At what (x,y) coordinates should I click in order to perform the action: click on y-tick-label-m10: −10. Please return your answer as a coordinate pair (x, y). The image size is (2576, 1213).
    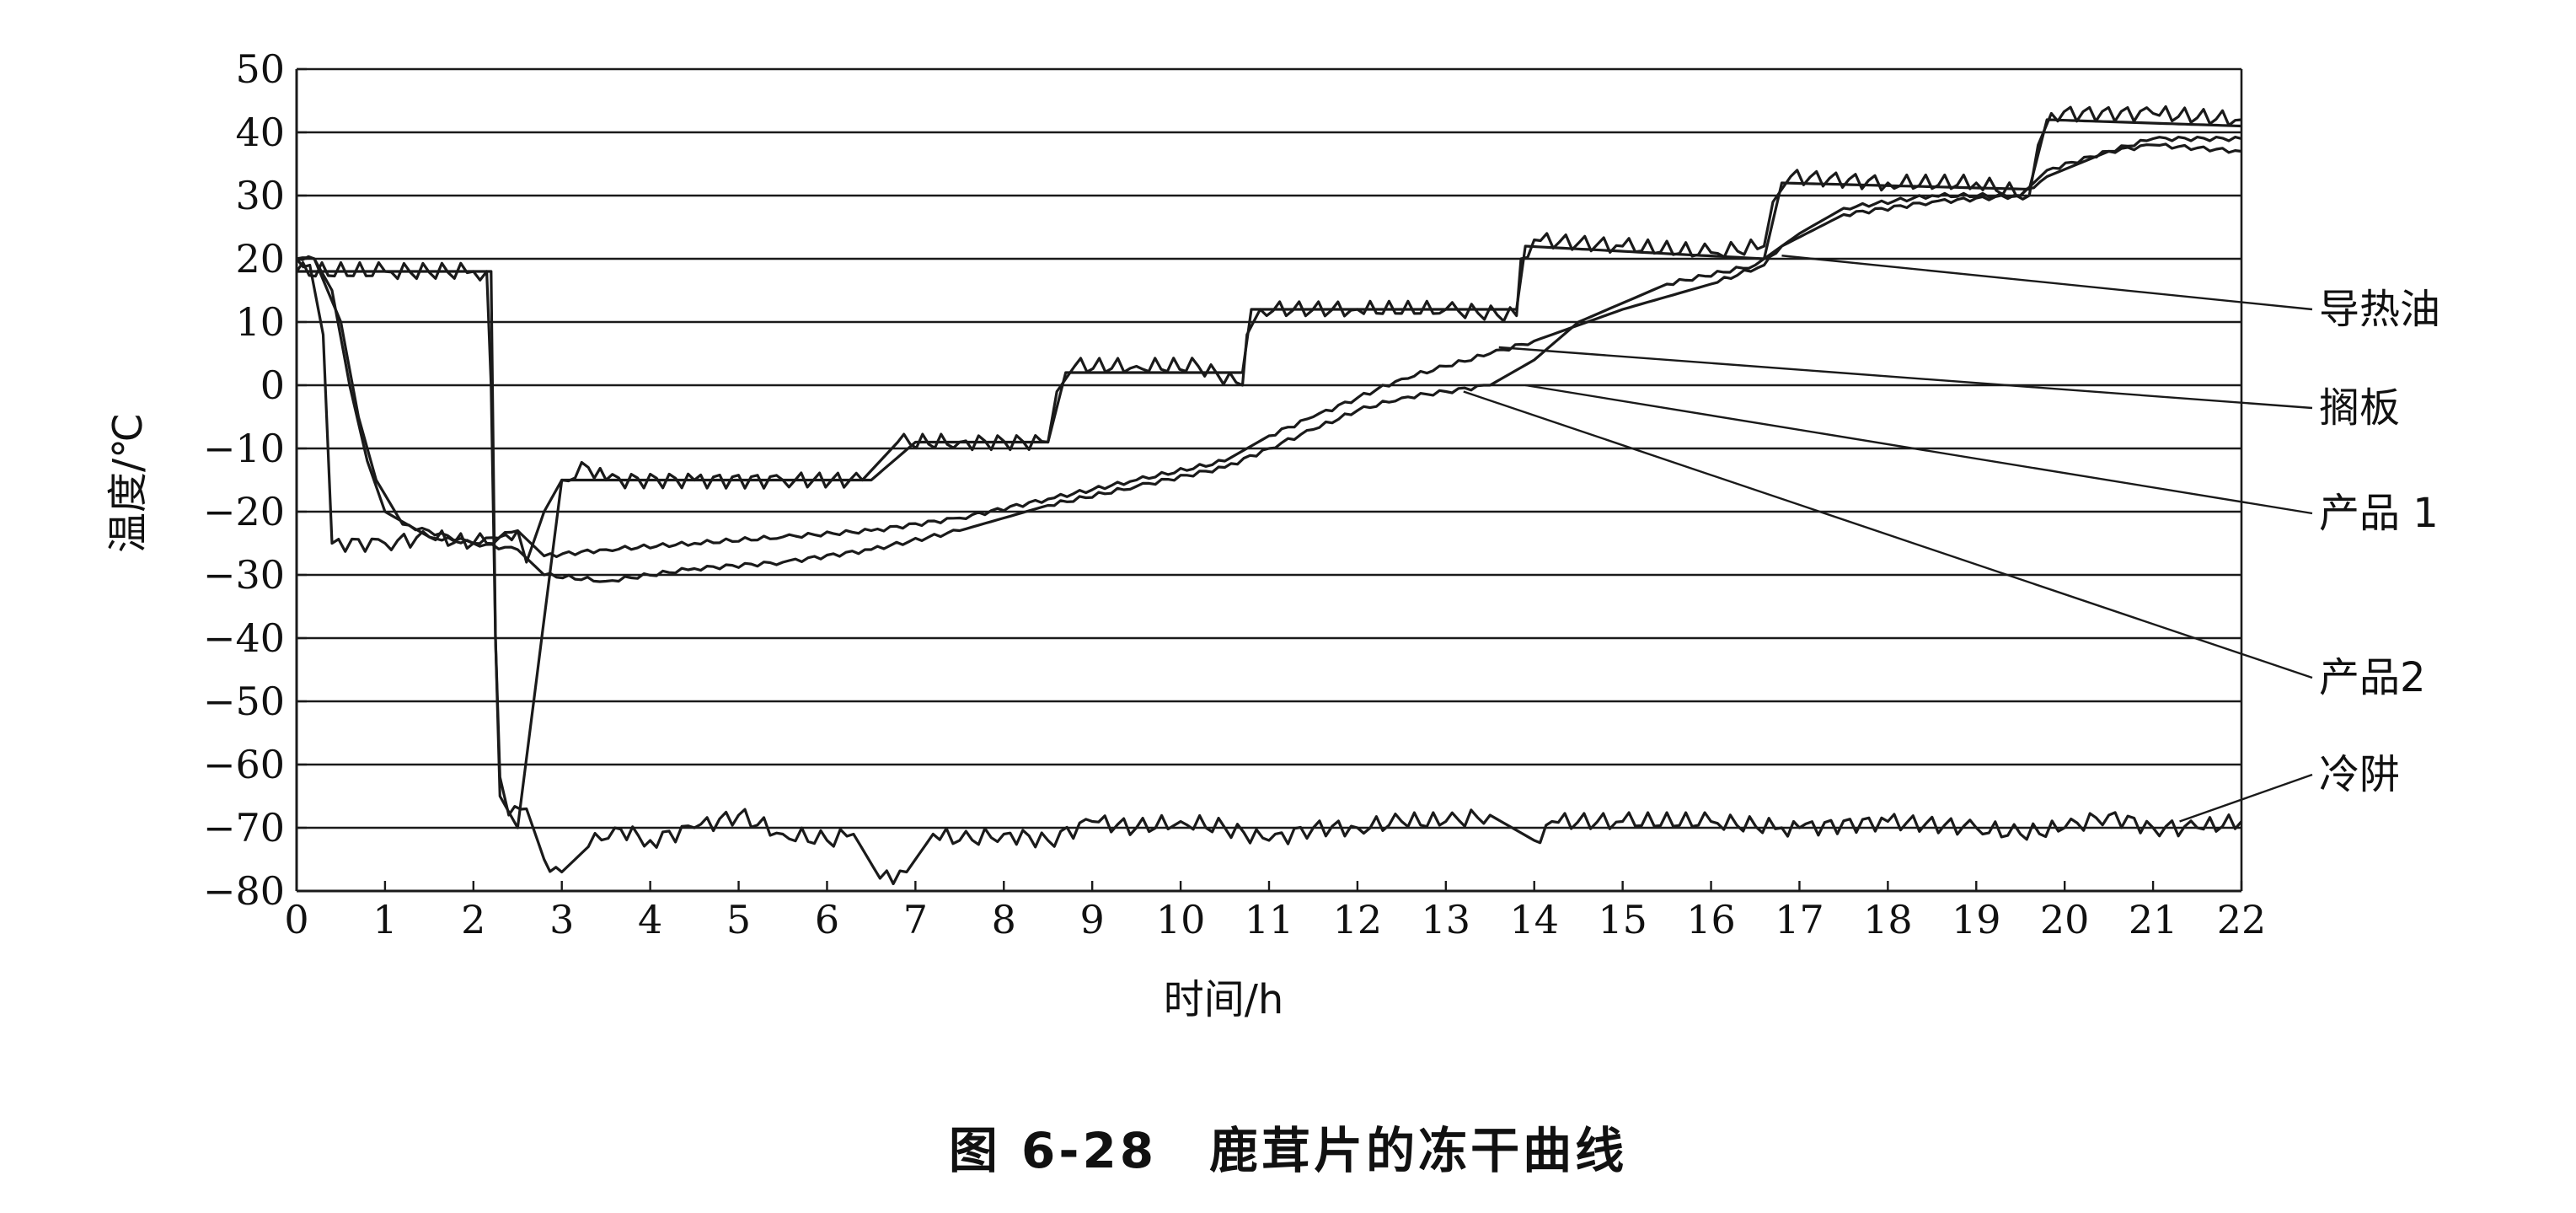
    Looking at the image, I should click on (244, 448).